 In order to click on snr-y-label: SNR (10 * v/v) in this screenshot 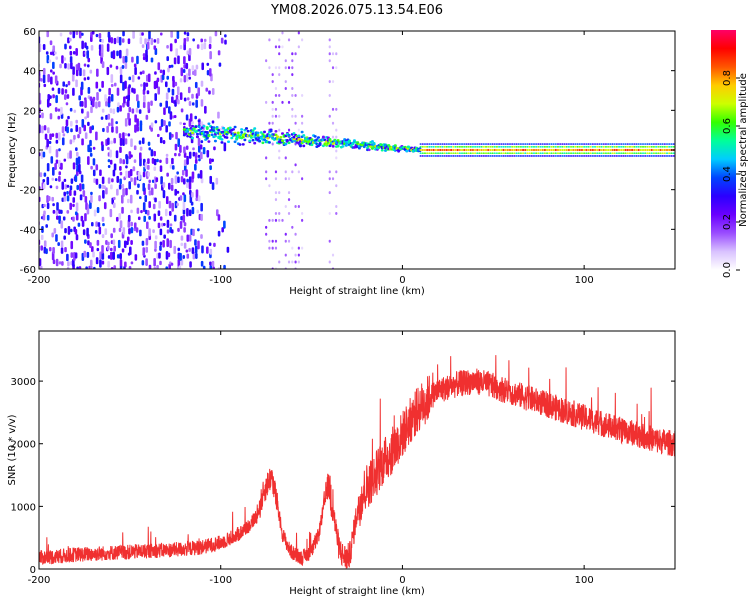, I will do `click(12, 449)`.